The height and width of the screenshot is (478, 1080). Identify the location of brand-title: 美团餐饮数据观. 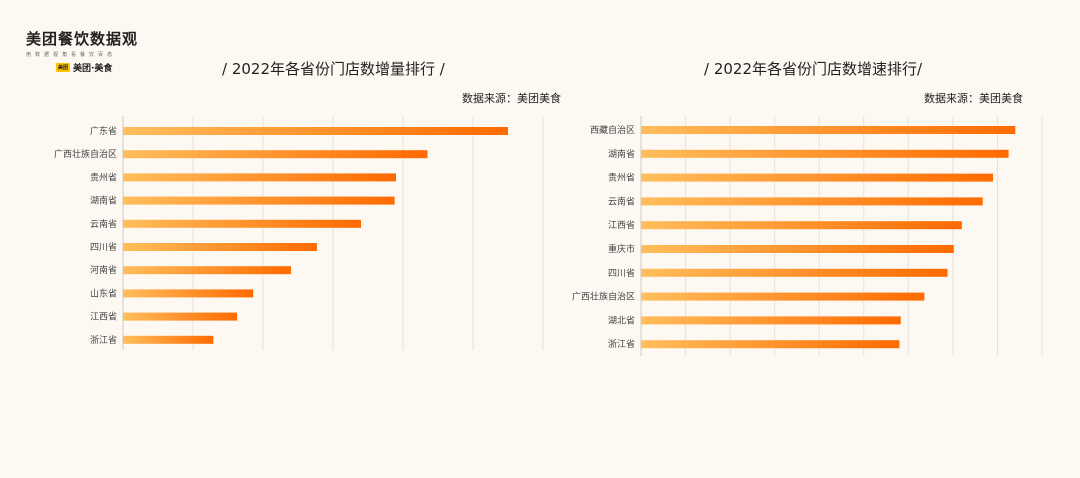
(82, 39).